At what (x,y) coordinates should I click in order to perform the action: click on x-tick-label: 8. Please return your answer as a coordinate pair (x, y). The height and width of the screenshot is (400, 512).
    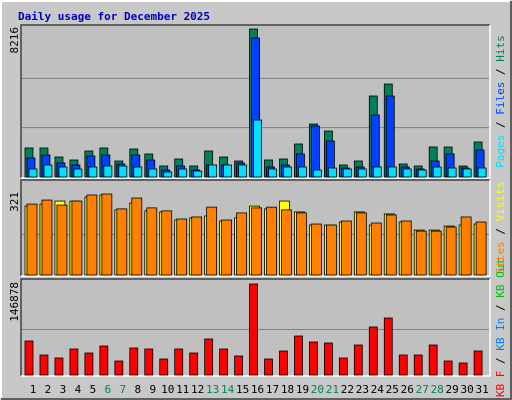
    Looking at the image, I should click on (137, 389).